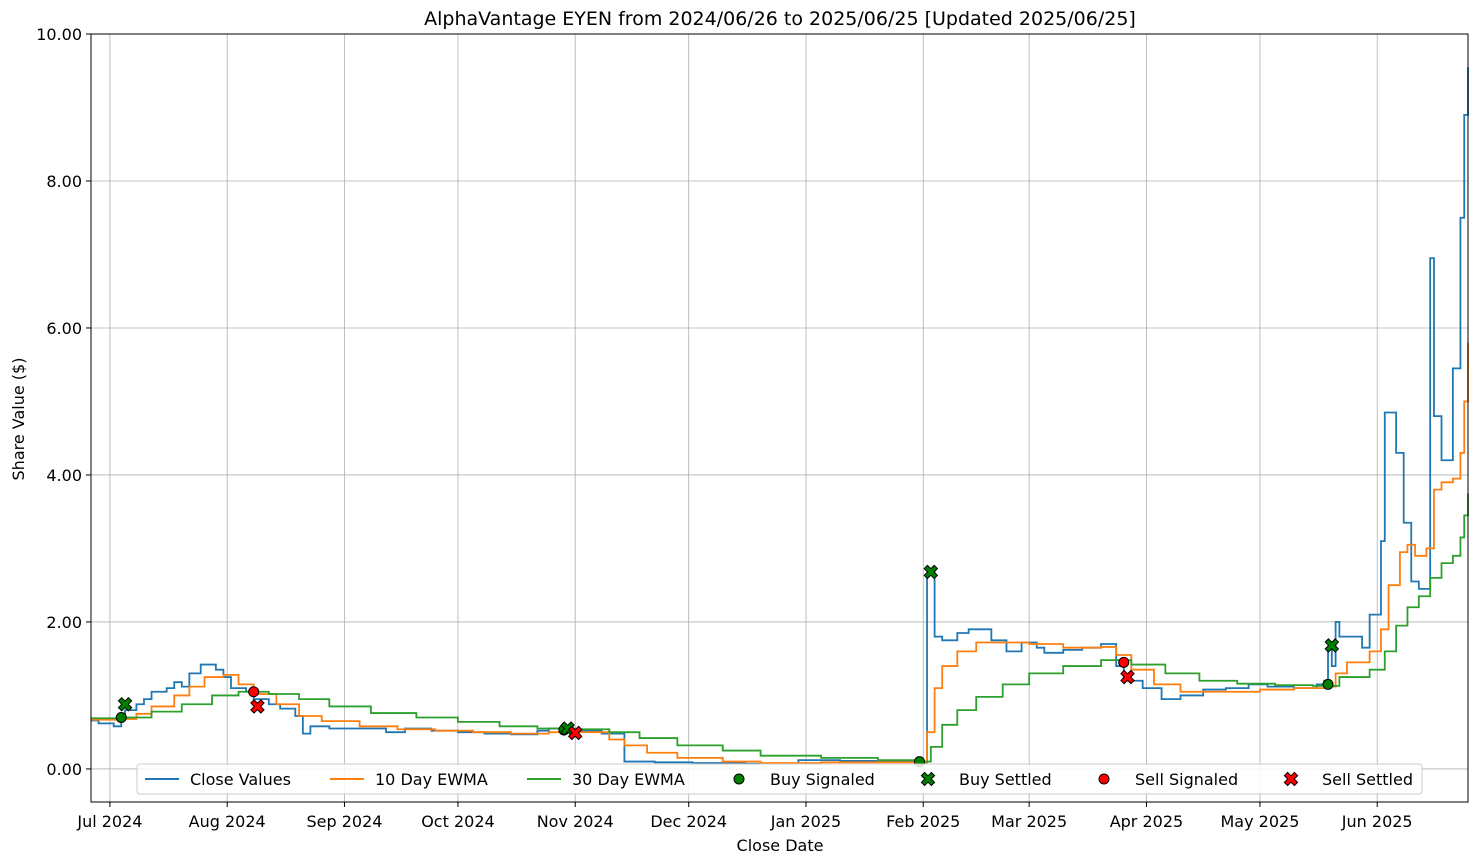  I want to click on y-tick-label: 10.00, so click(59, 34).